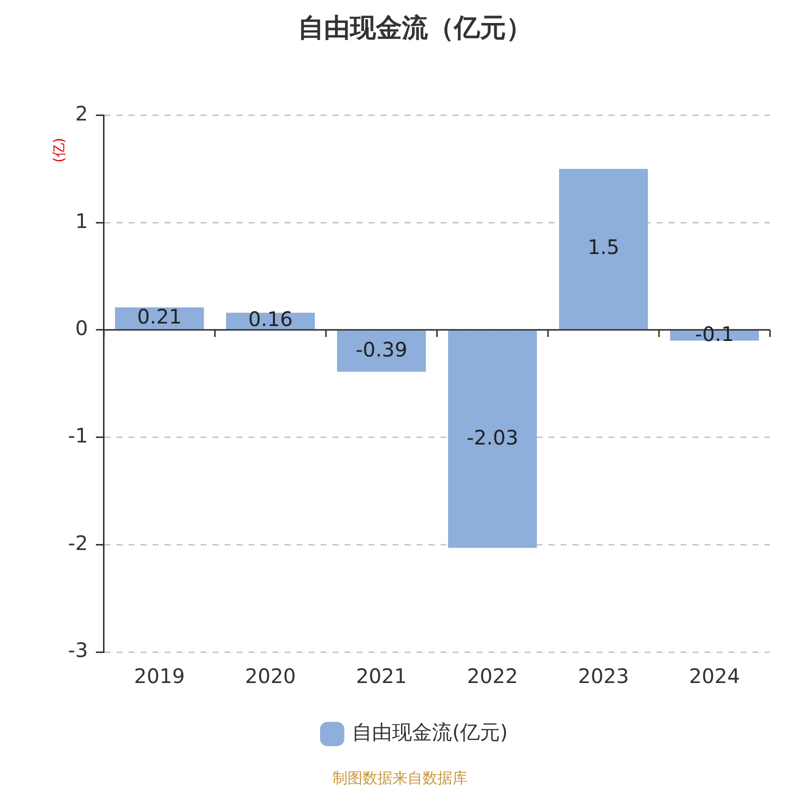 This screenshot has width=800, height=800. Describe the element at coordinates (430, 732) in the screenshot. I see `legend-label: 自由现金流(亿元)` at that location.